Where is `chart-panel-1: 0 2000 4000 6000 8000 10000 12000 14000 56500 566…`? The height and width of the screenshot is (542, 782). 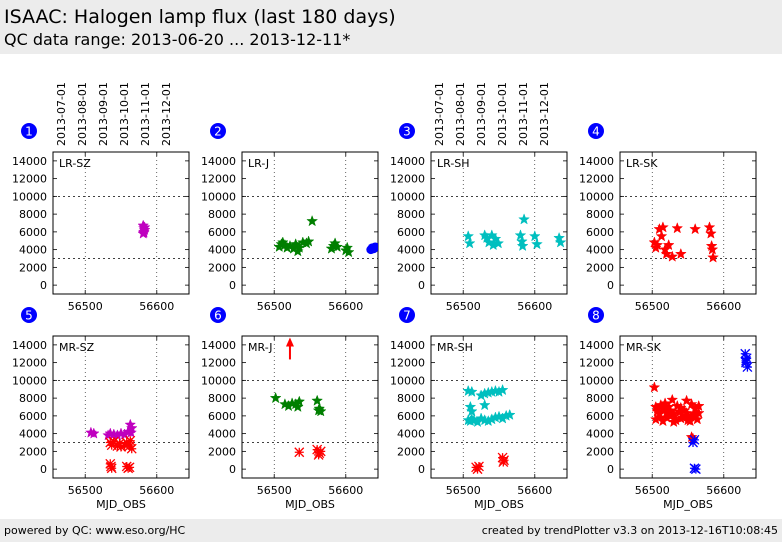
chart-panel-1: 0 2000 4000 6000 8000 10000 12000 14000 56500 566… is located at coordinates (101, 197).